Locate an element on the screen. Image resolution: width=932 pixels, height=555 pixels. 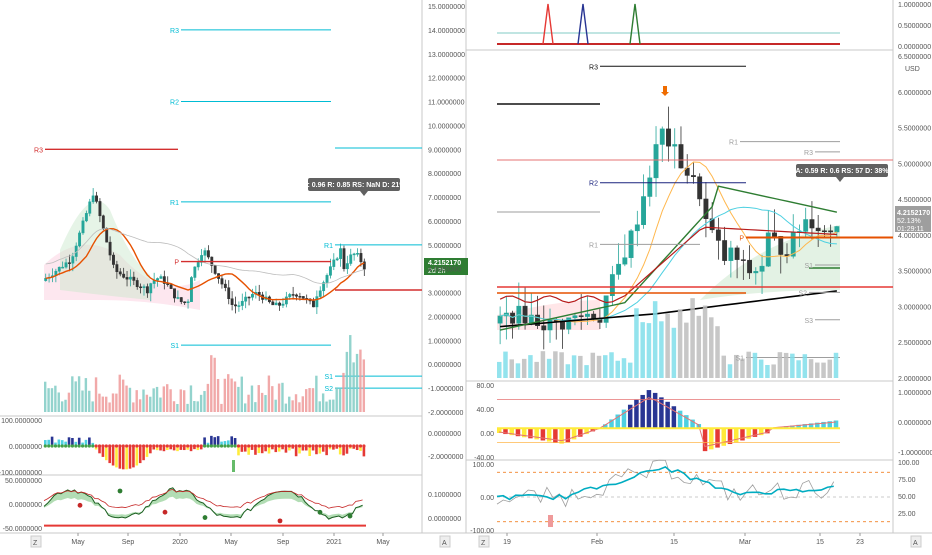
left-auto-button: A is located at coordinates (444, 543).